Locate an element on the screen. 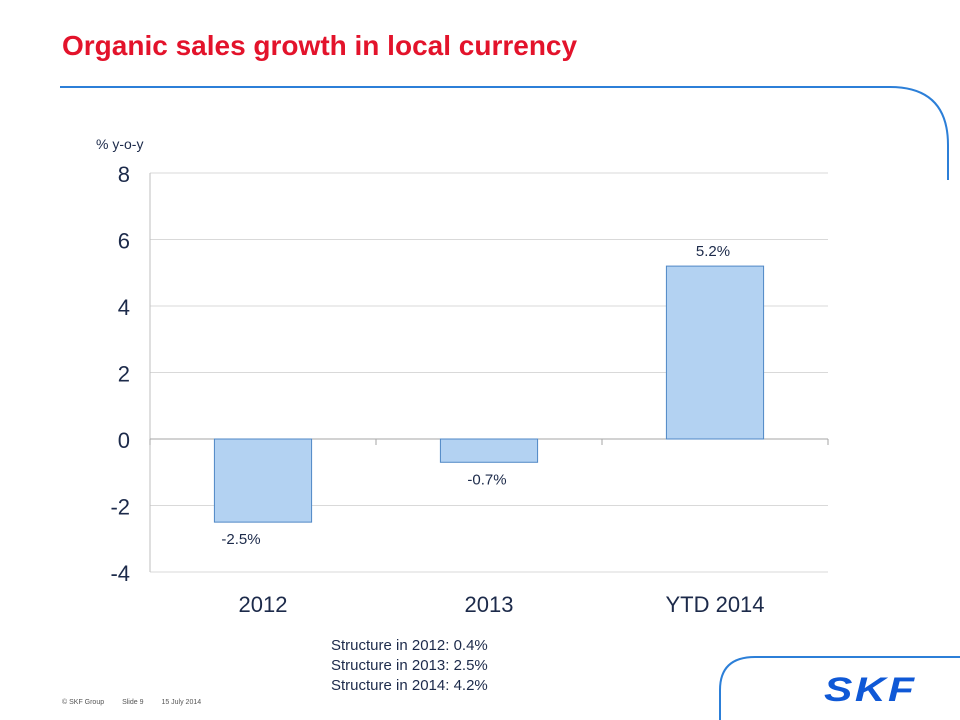 The width and height of the screenshot is (960, 720). y-axis-label: % y-o-y is located at coordinates (119, 144).